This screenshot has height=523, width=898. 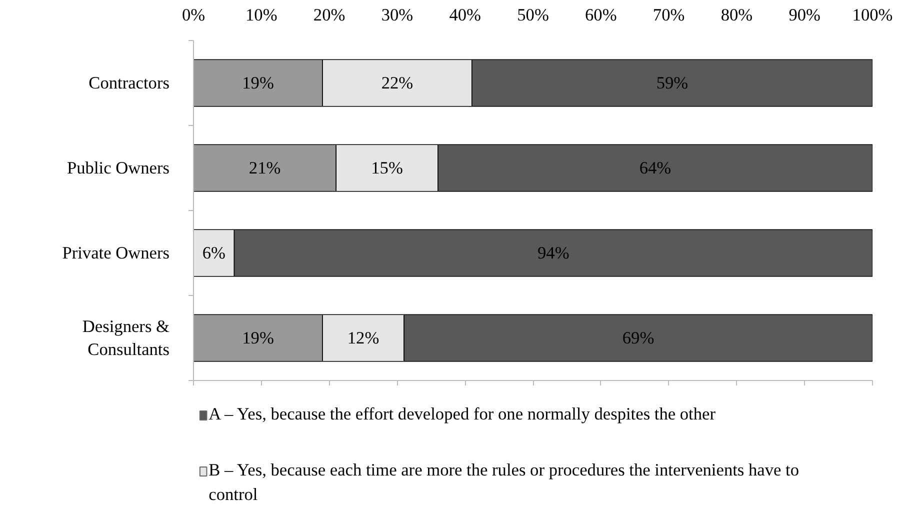 I want to click on data-label: 15%, so click(x=387, y=168).